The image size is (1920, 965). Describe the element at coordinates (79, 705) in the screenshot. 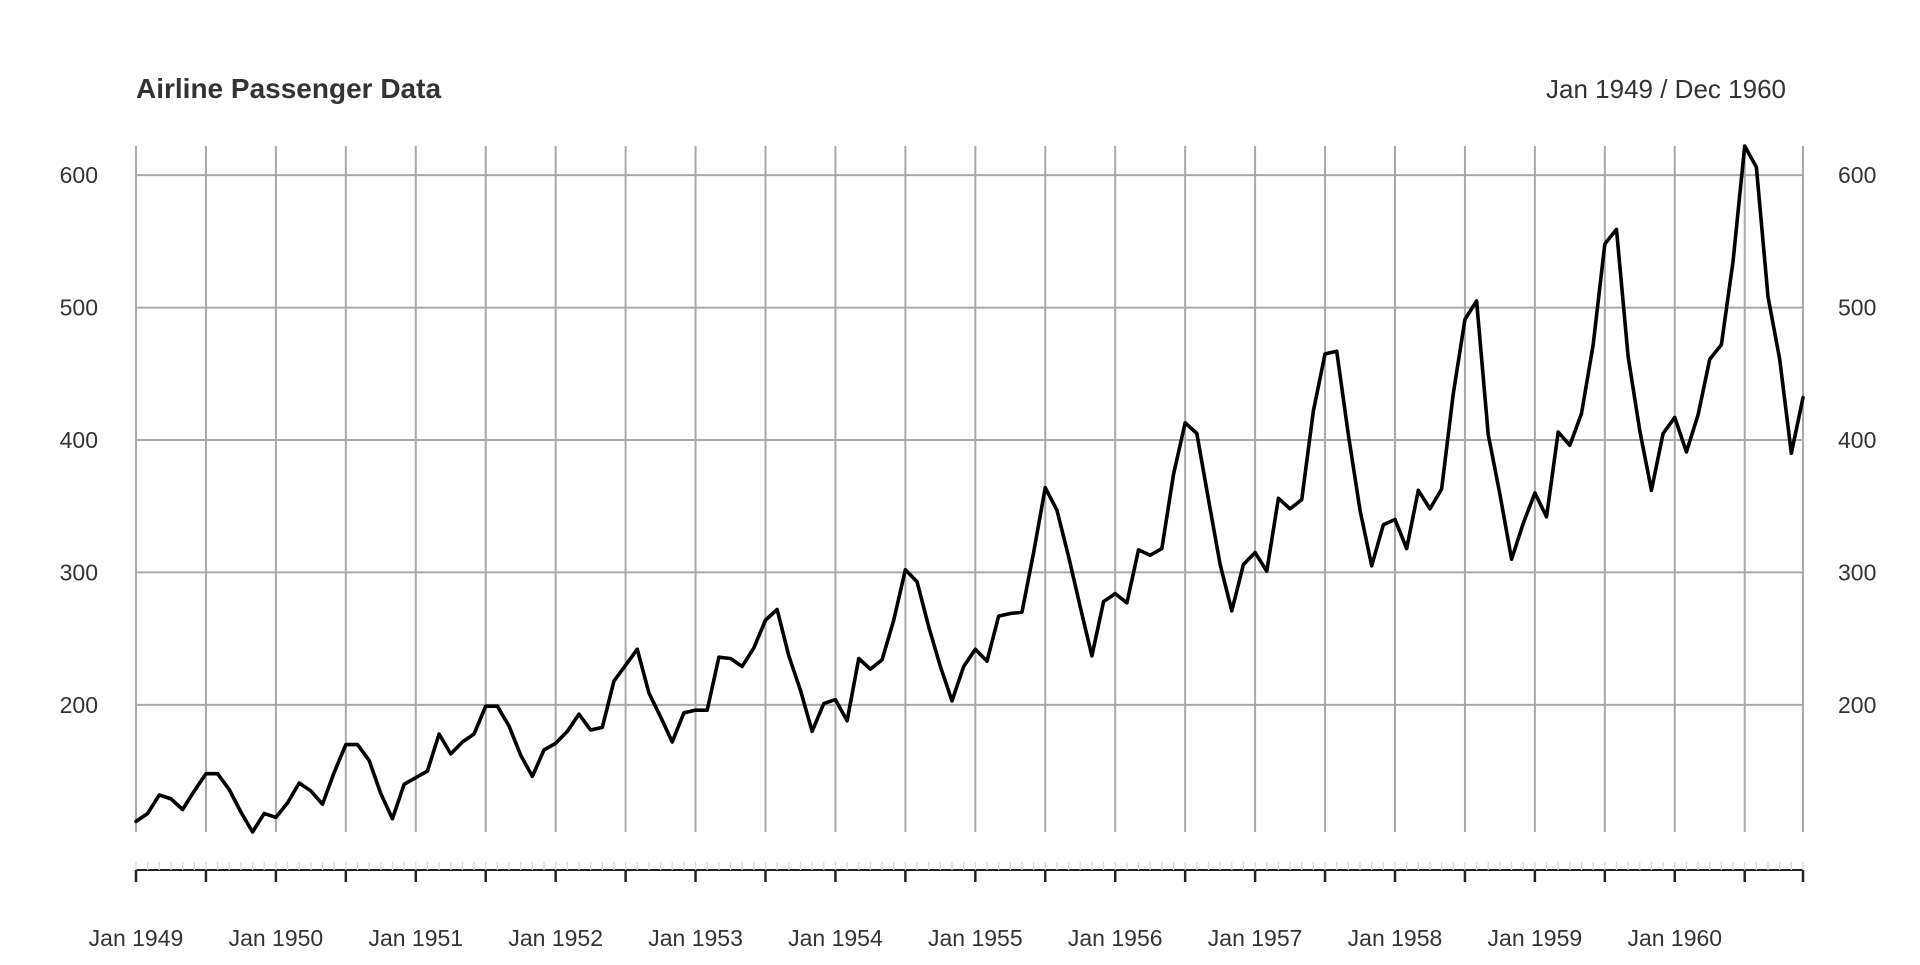

I see `y-tick-label-left: 200` at that location.